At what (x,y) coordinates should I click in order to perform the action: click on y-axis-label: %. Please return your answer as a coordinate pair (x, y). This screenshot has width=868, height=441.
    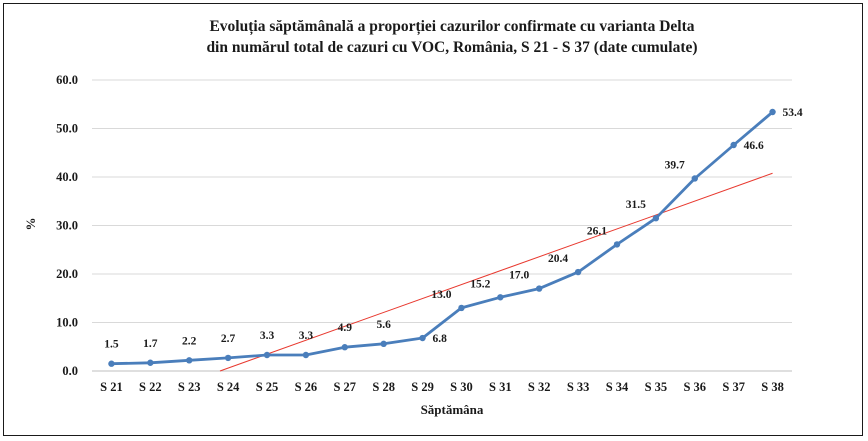
    Looking at the image, I should click on (30, 224).